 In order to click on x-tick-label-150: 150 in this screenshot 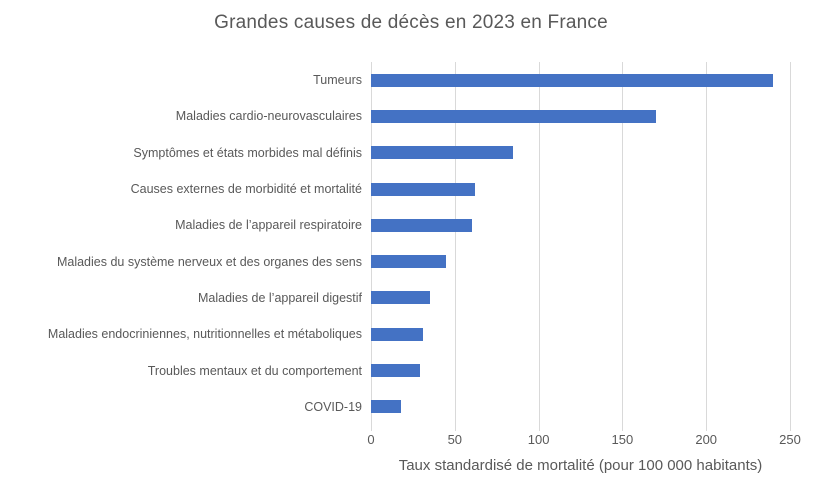, I will do `click(622, 439)`.